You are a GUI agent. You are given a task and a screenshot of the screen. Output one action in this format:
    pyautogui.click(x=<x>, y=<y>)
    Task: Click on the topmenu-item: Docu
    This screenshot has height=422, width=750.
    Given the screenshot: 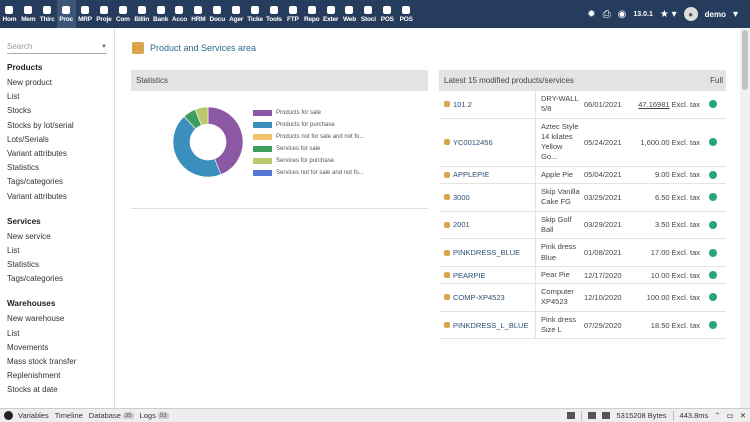 What is the action you would take?
    pyautogui.click(x=217, y=14)
    